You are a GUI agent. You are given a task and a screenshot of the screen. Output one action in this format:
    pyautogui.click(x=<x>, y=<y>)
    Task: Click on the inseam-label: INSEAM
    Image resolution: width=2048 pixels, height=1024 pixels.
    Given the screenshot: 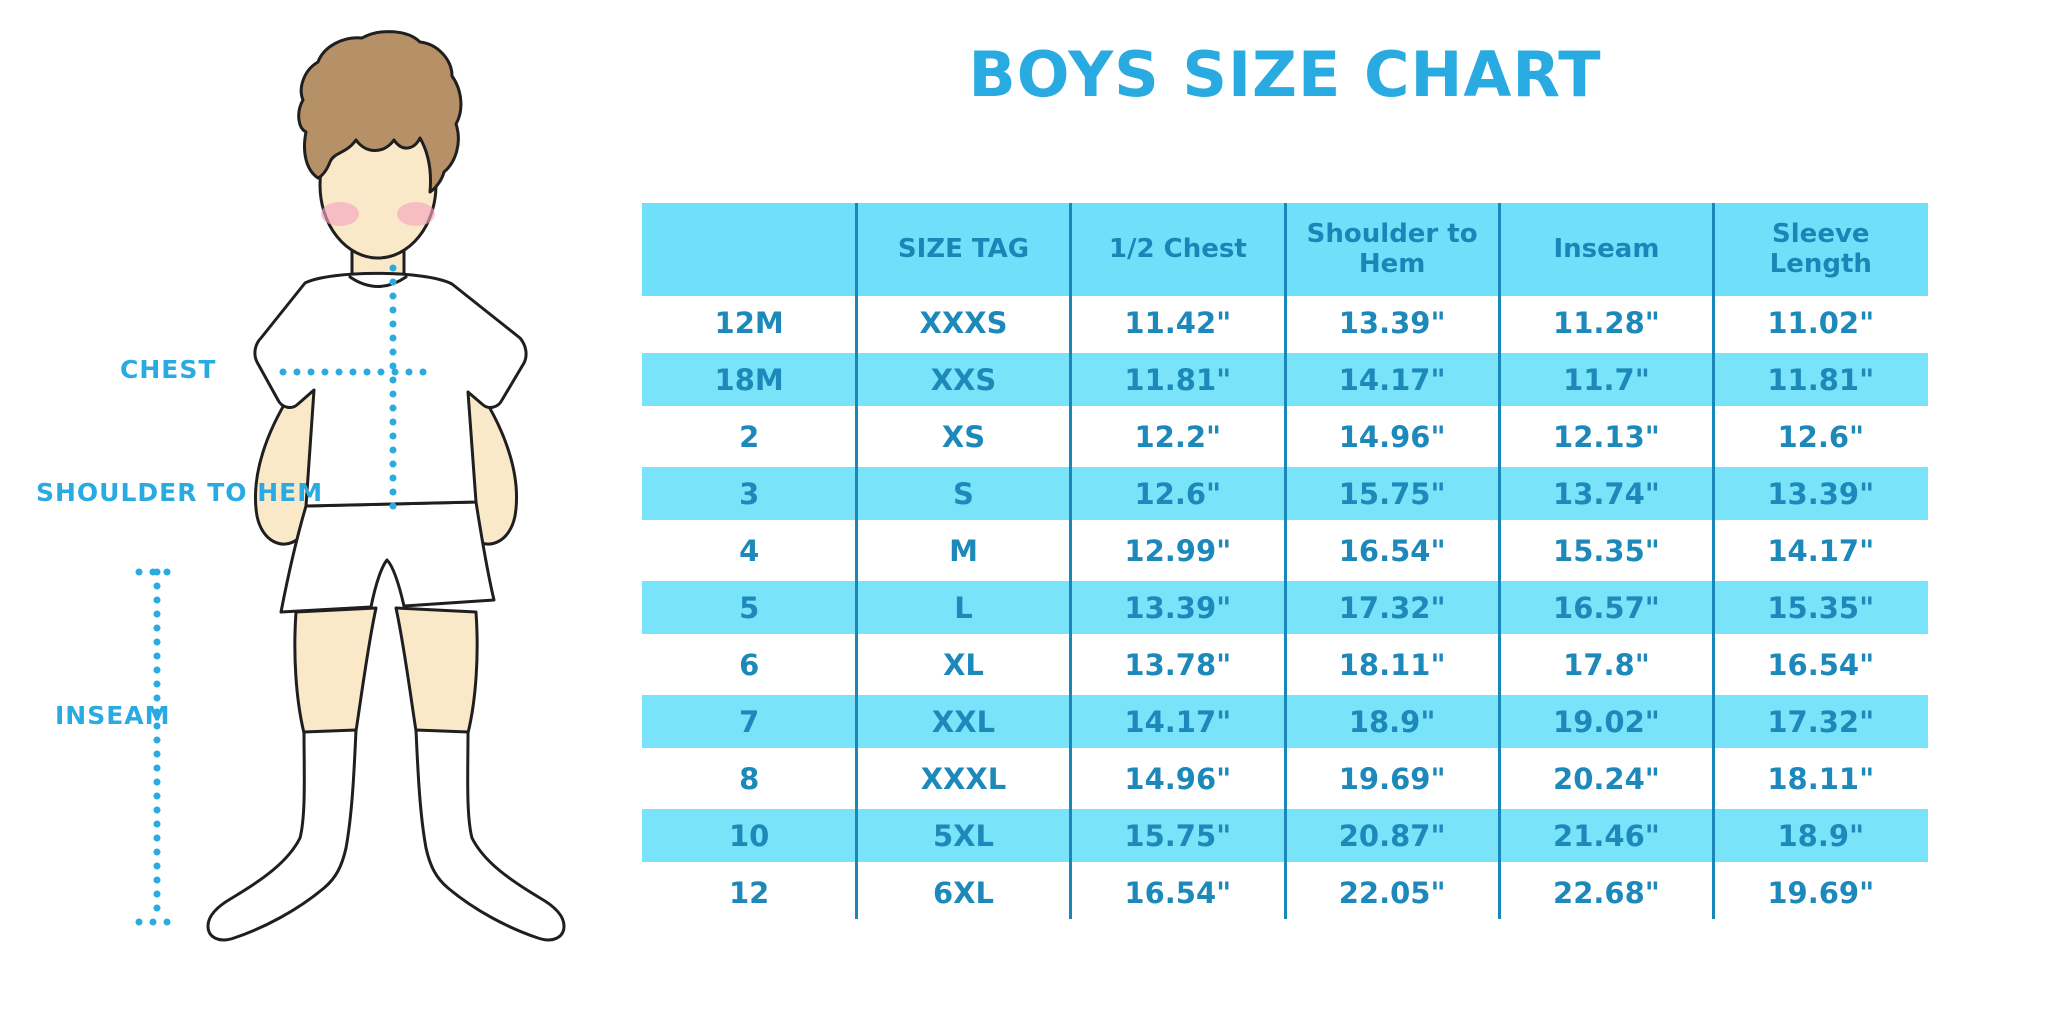 What is the action you would take?
    pyautogui.click(x=113, y=715)
    